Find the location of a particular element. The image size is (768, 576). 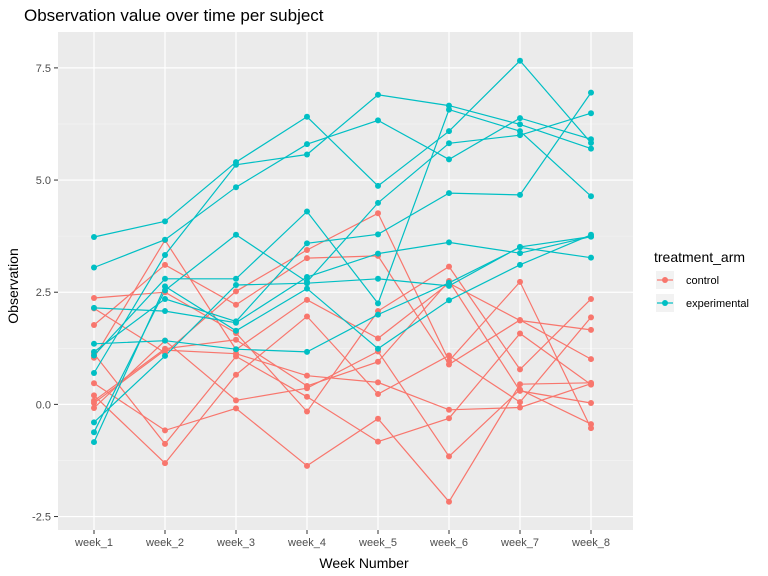

legend-title: treatment_arm is located at coordinates (699, 257).